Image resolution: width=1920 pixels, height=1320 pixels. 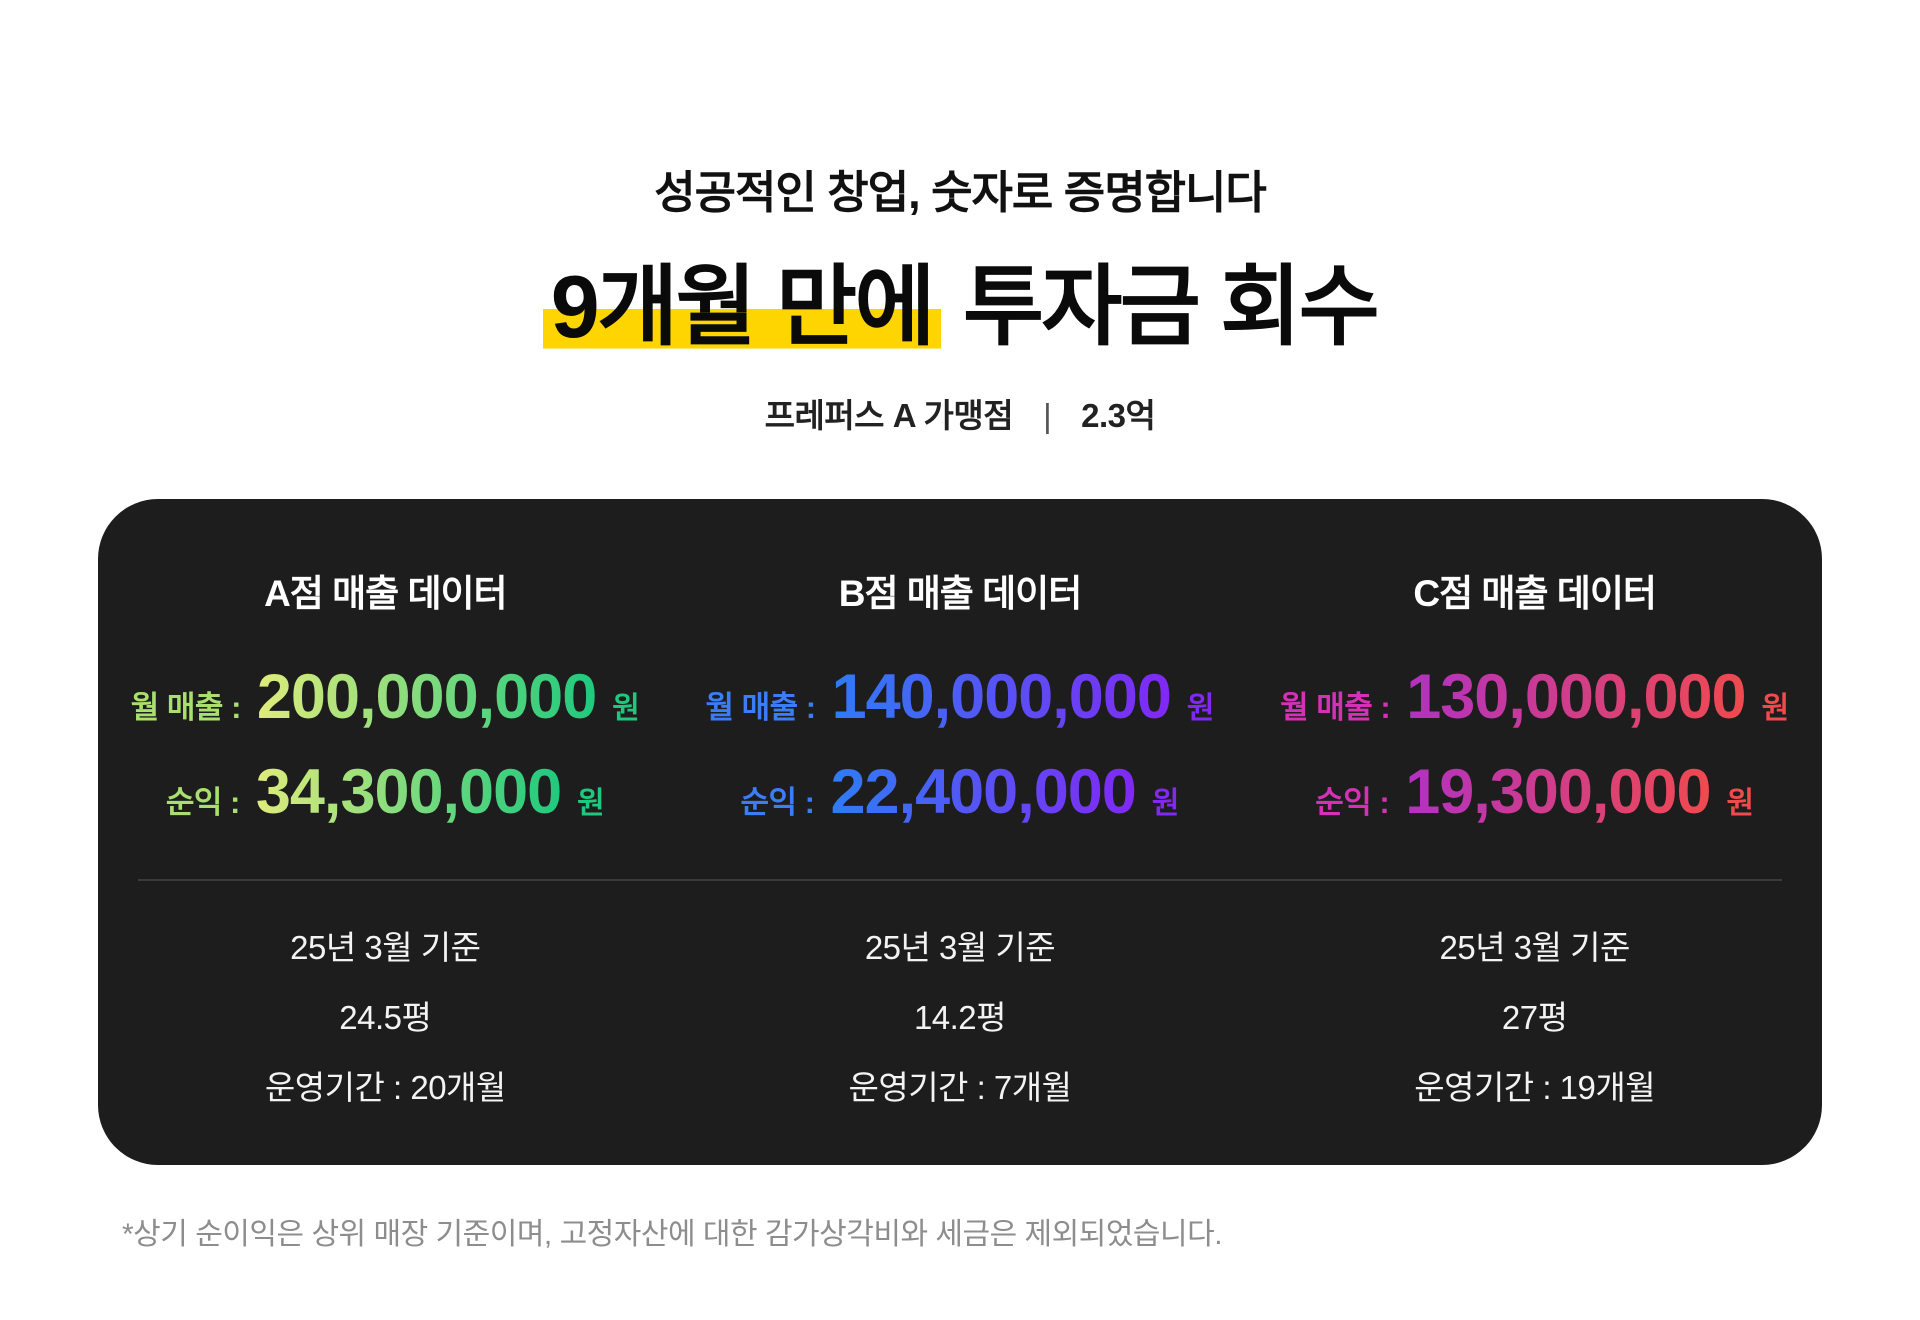 What do you see at coordinates (1535, 1087) in the screenshot?
I see `info-line-duration: 운영기간 : 19개월` at bounding box center [1535, 1087].